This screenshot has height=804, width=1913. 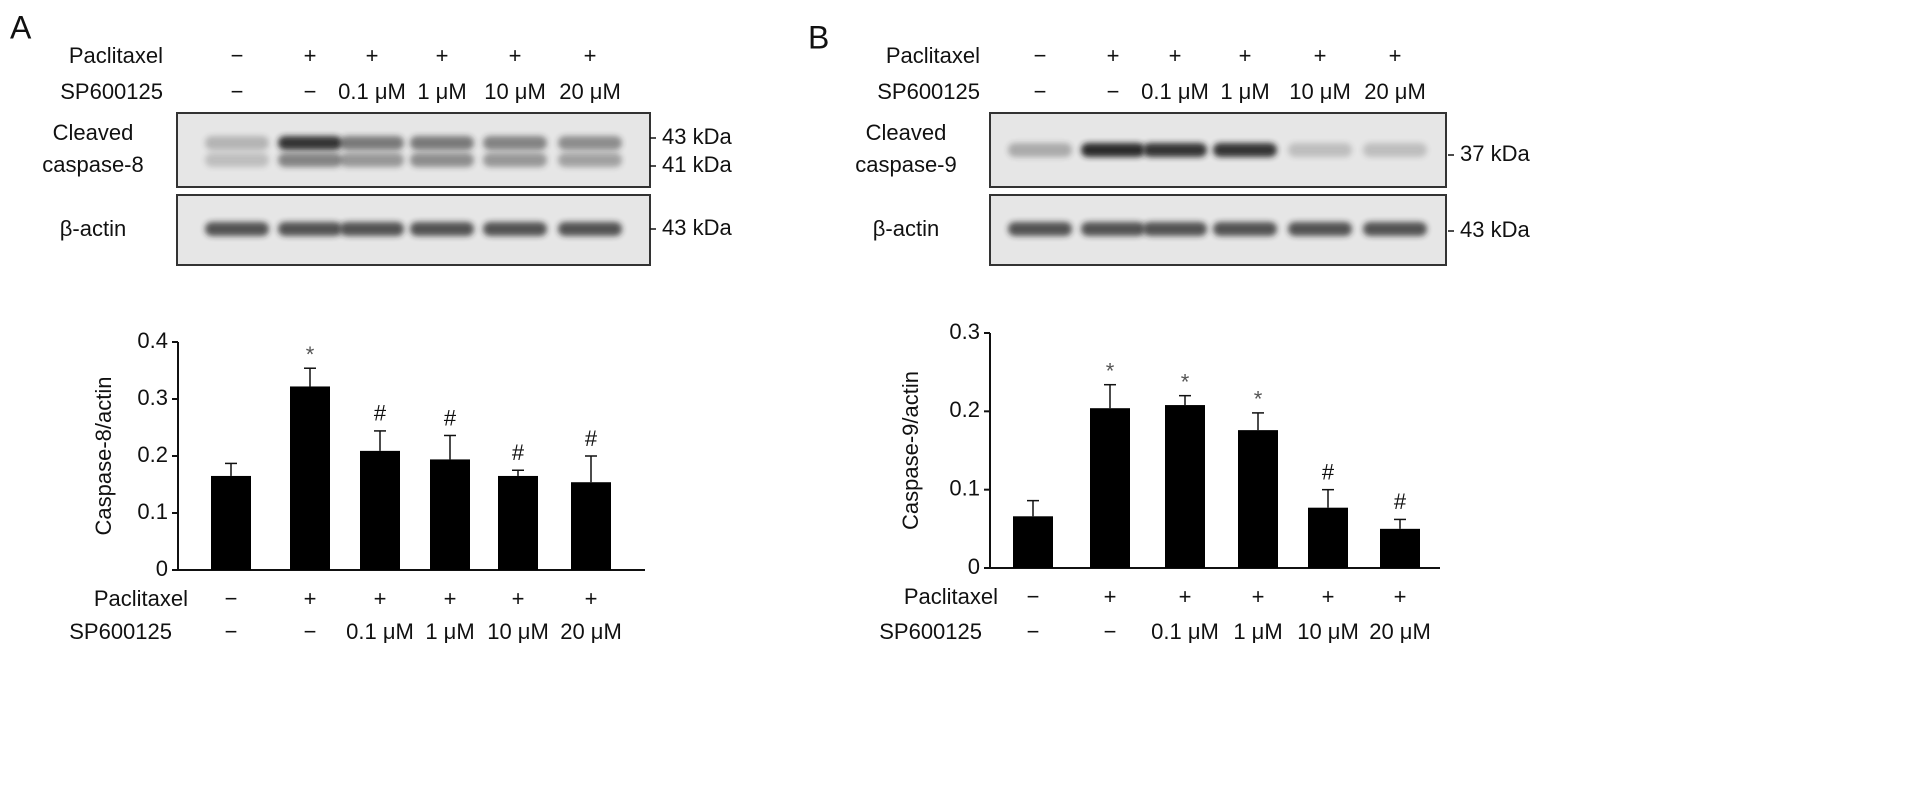 I want to click on y-axis-label: Caspase-9/actin, so click(x=910, y=450).